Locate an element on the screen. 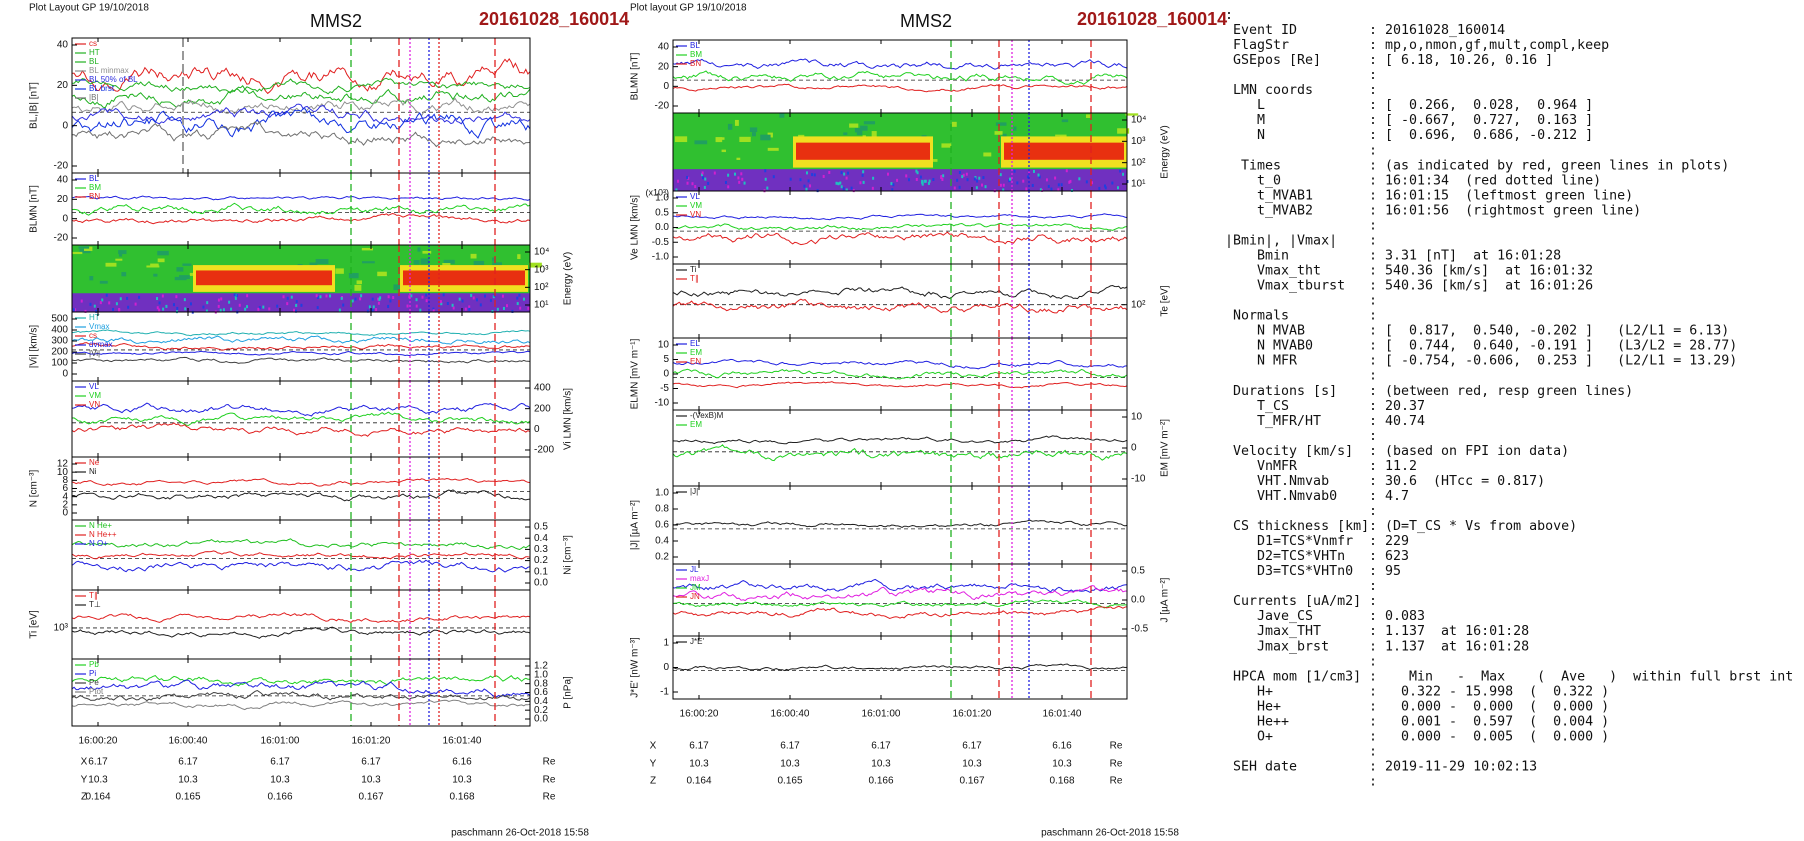 This screenshot has height=841, width=1804. info-value: : 540.36 [km/s] at 16:01:32 is located at coordinates (1481, 271).